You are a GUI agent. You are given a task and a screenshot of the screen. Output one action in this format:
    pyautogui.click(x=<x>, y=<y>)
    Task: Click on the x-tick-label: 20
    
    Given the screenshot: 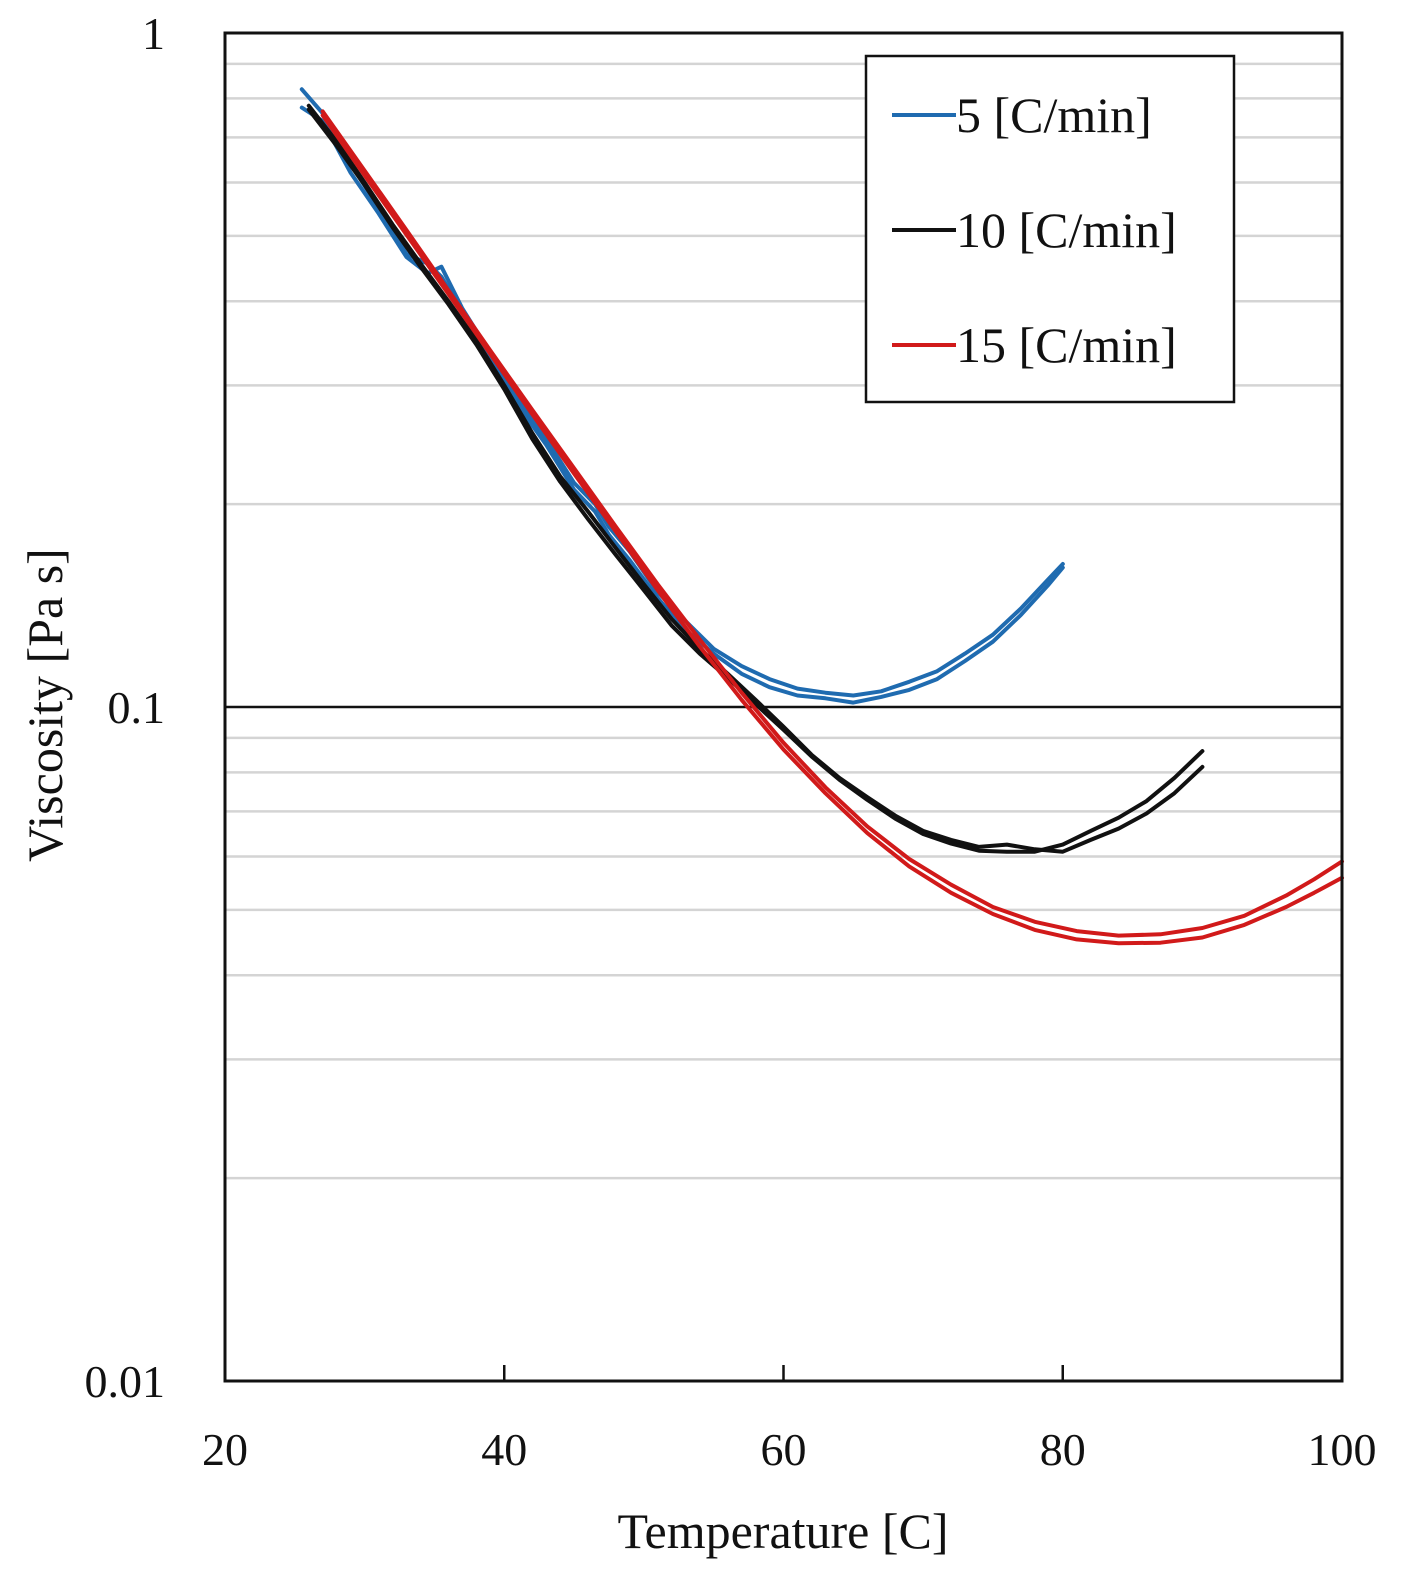 What is the action you would take?
    pyautogui.click(x=225, y=1449)
    